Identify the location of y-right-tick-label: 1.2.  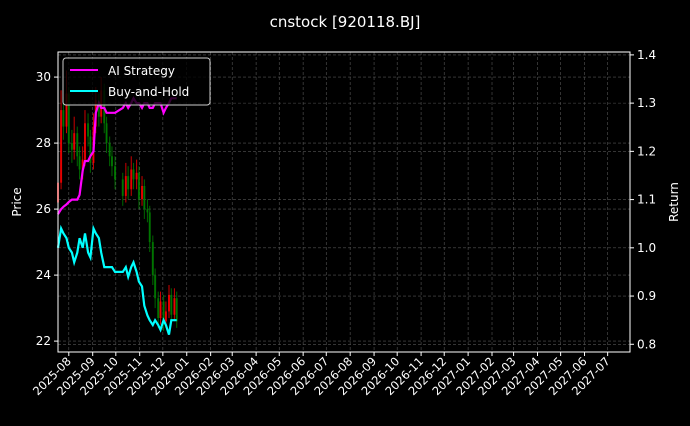
(646, 151).